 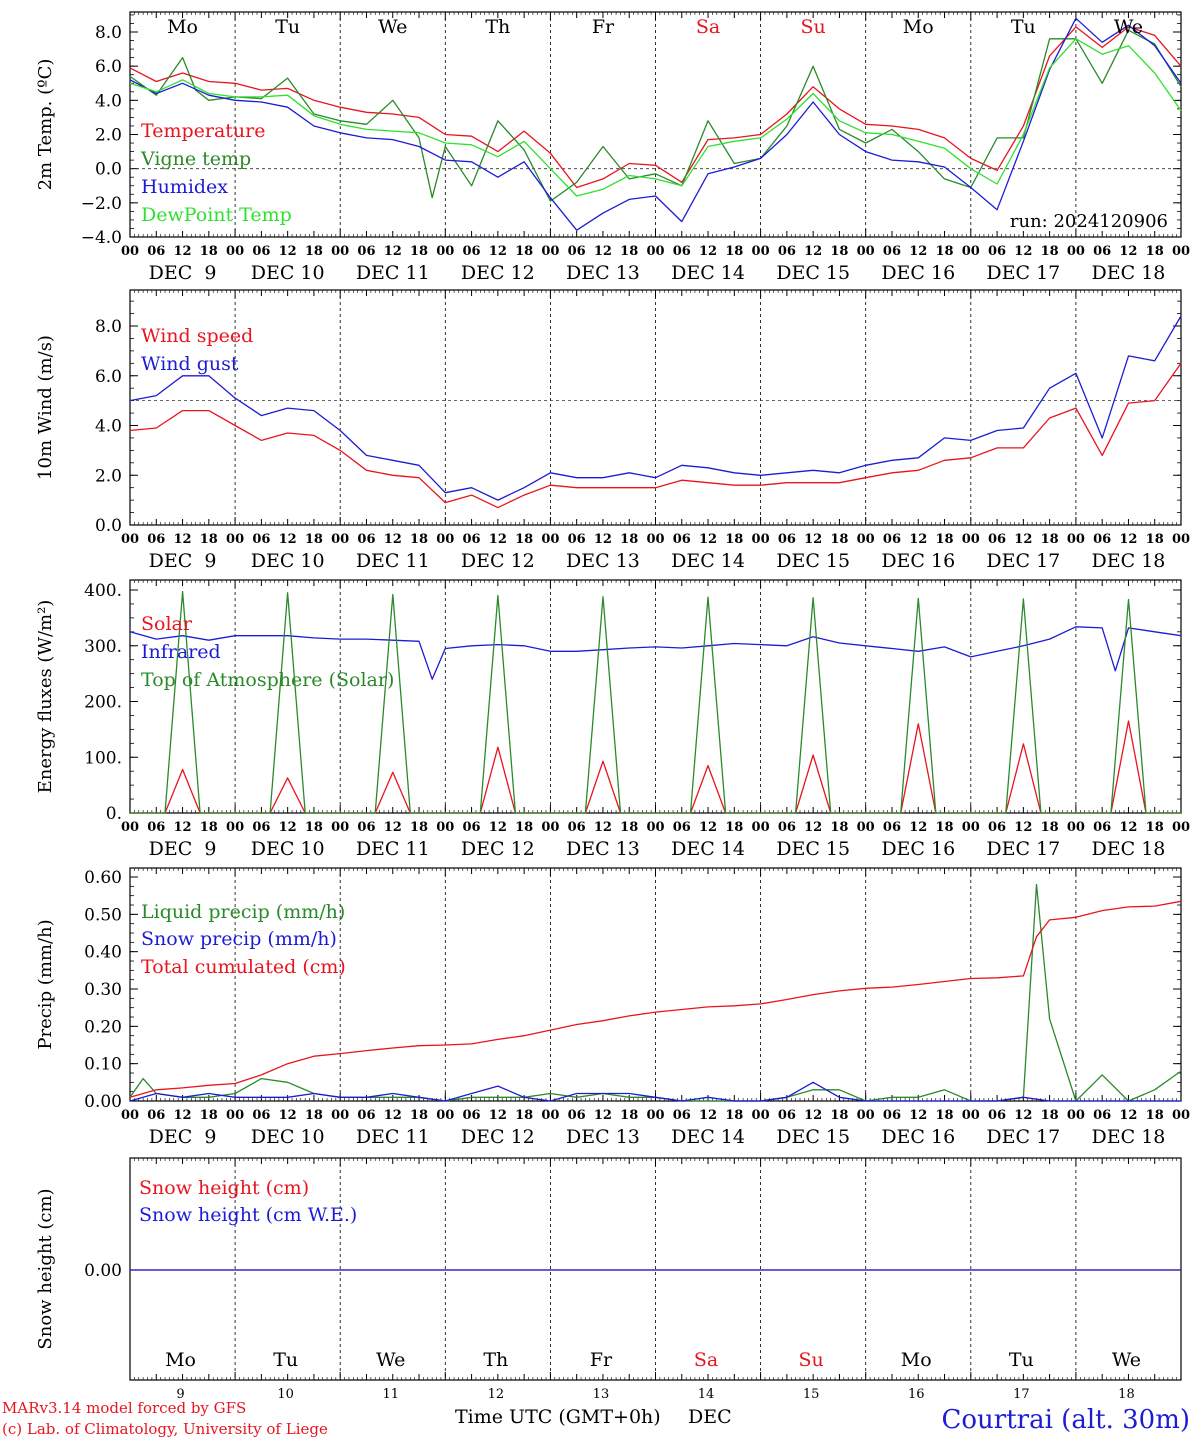 What do you see at coordinates (918, 561) in the screenshot?
I see `date-label: DEC 16` at bounding box center [918, 561].